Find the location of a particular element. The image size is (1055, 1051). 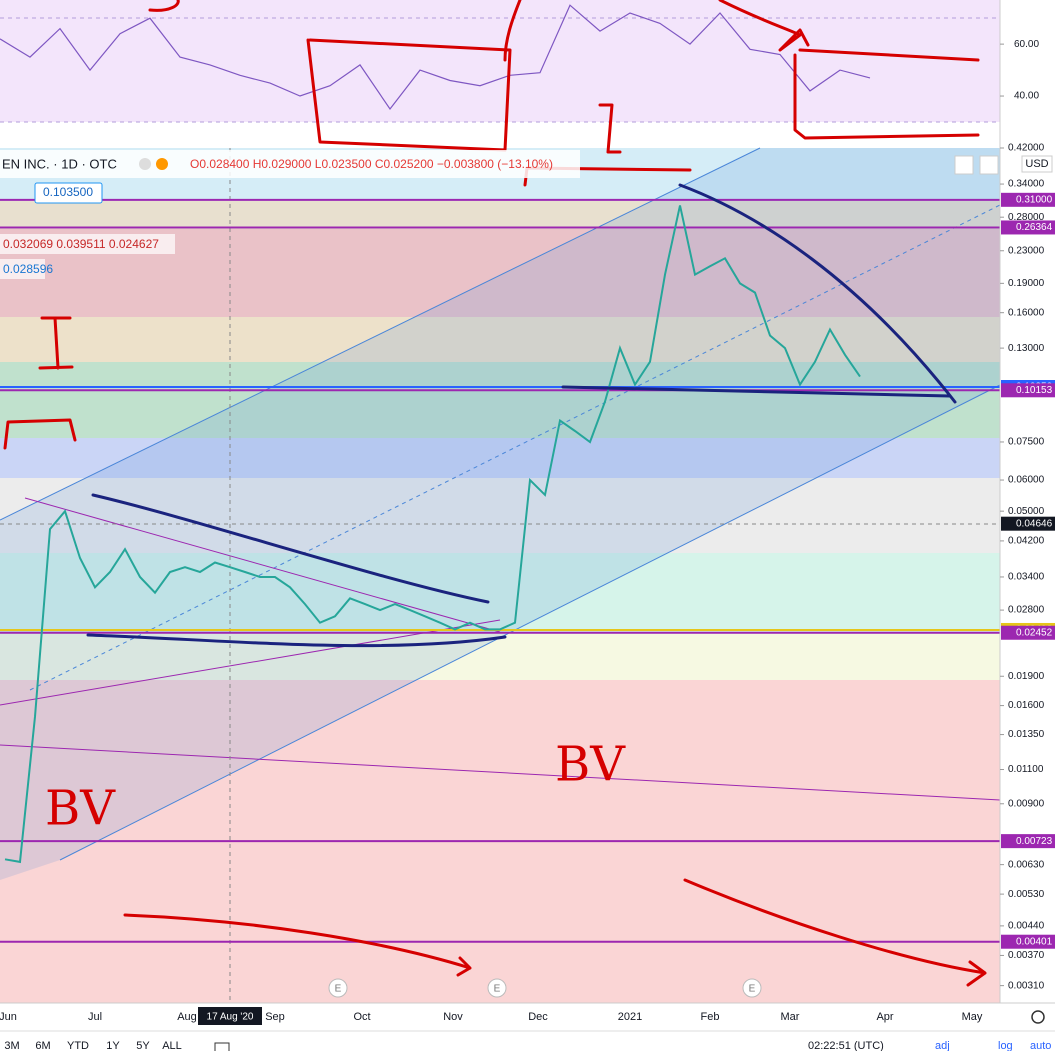

x-tick-label: Oct is located at coordinates (361, 1017).